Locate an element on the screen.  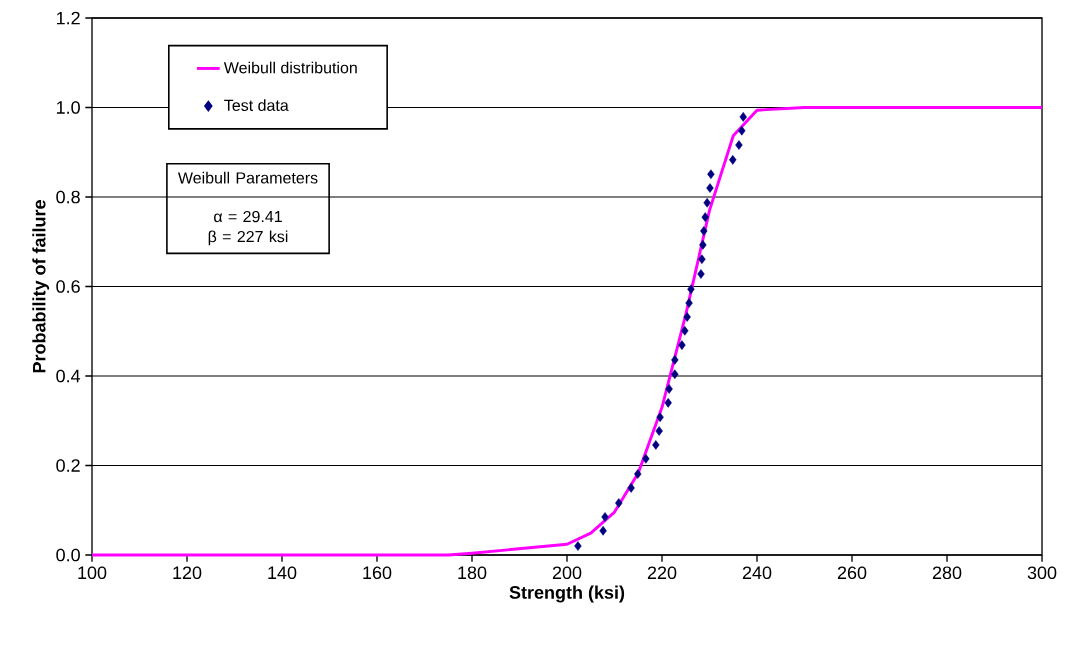
x-tick-label: 160 is located at coordinates (377, 573).